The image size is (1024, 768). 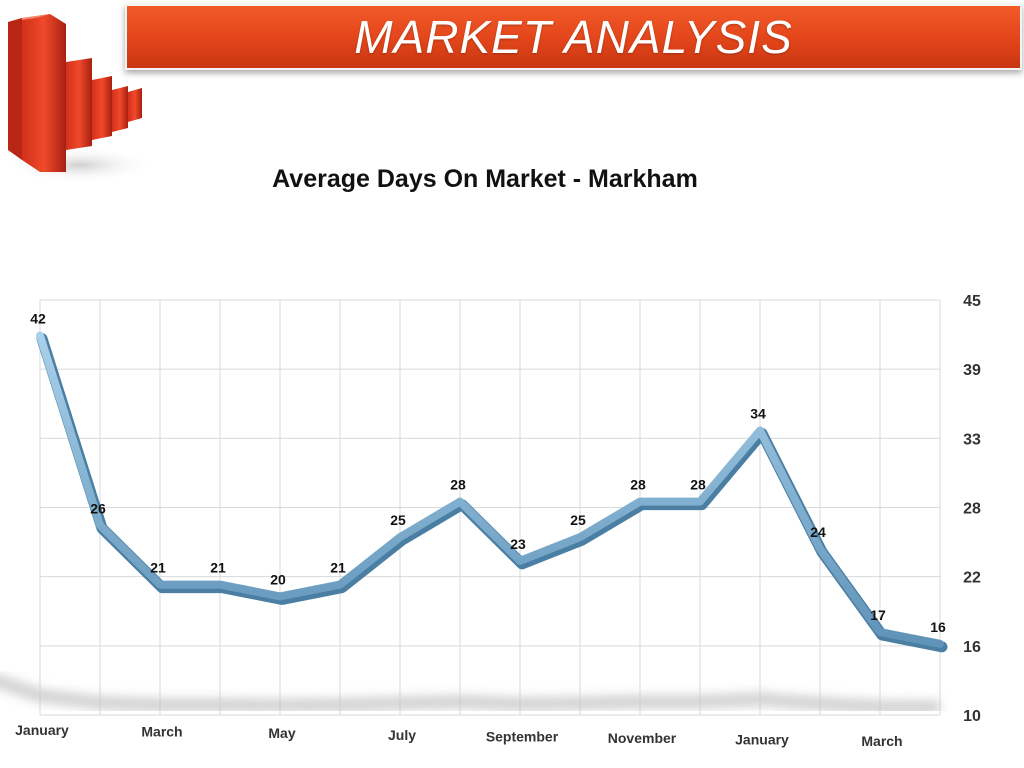 I want to click on data-label: 42, so click(x=38, y=319).